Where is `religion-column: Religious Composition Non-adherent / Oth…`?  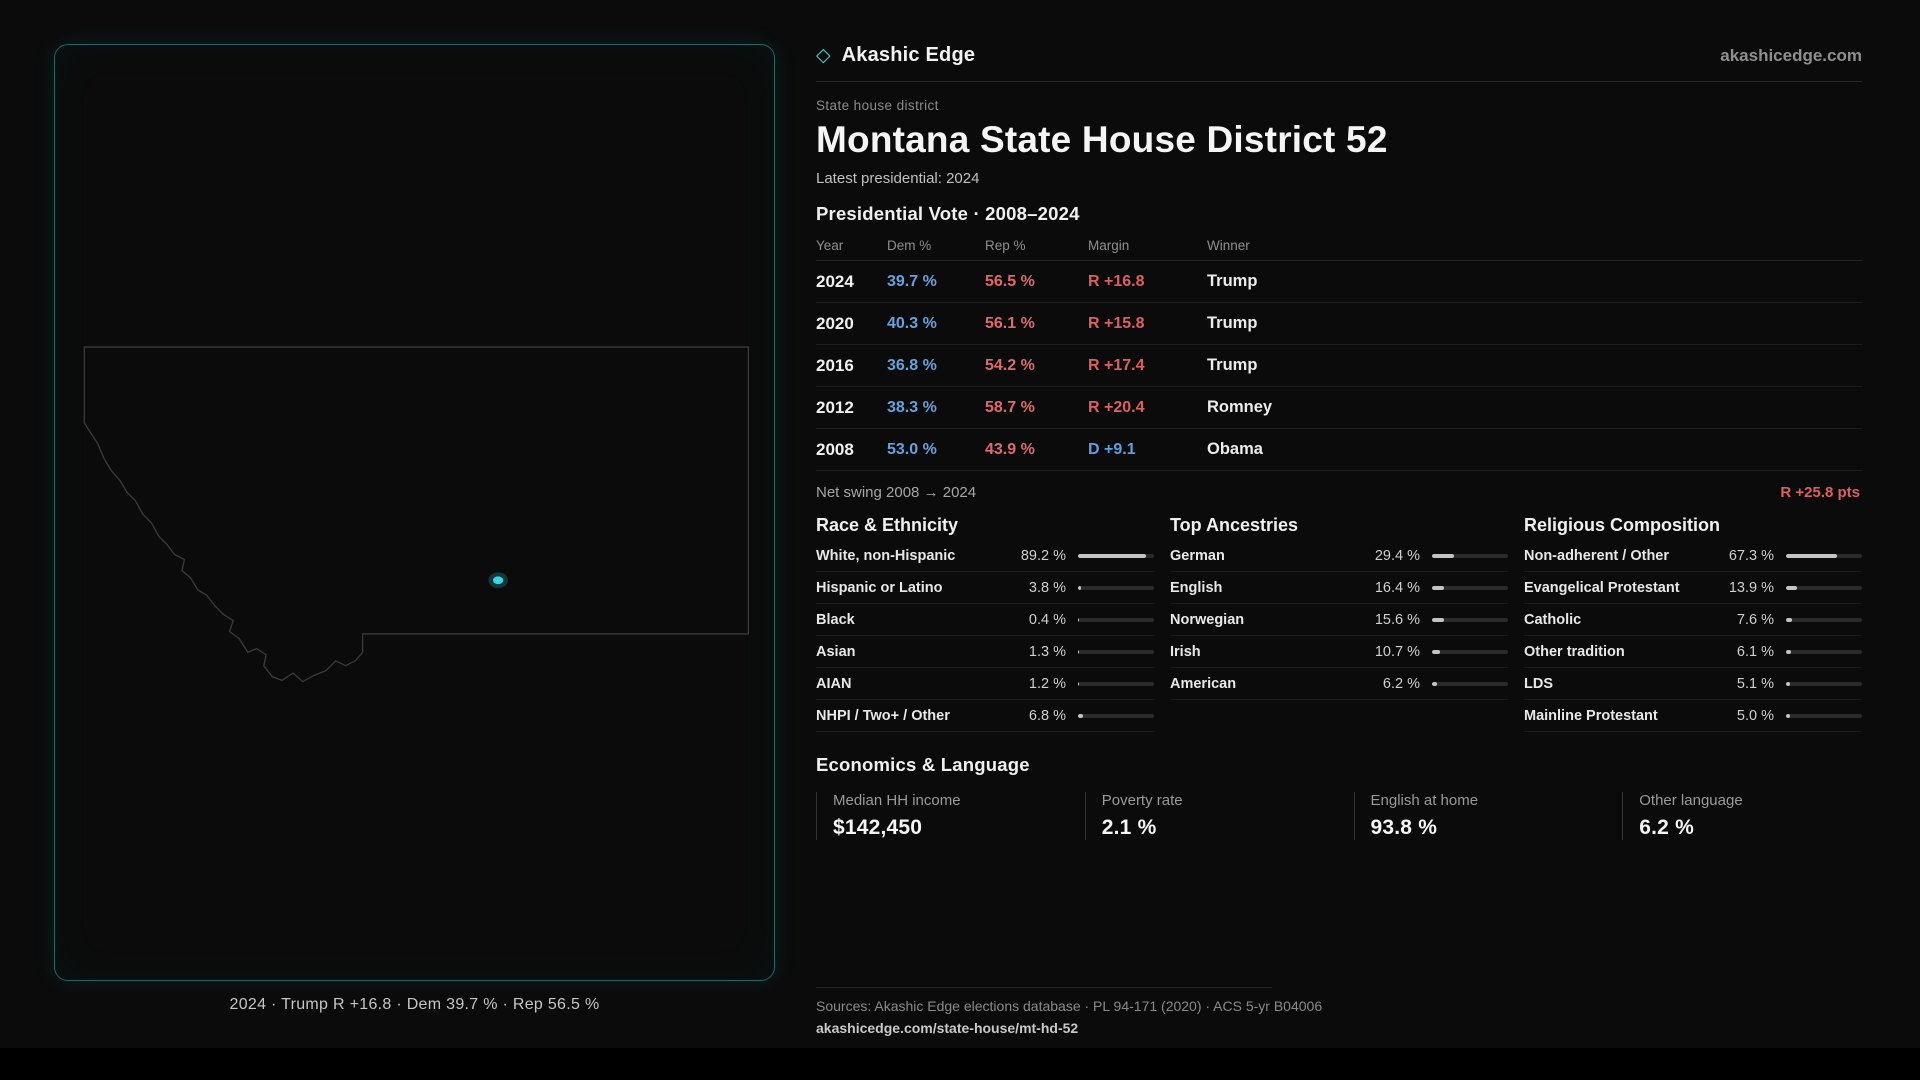 religion-column: Religious Composition Non-adherent / Oth… is located at coordinates (1693, 623).